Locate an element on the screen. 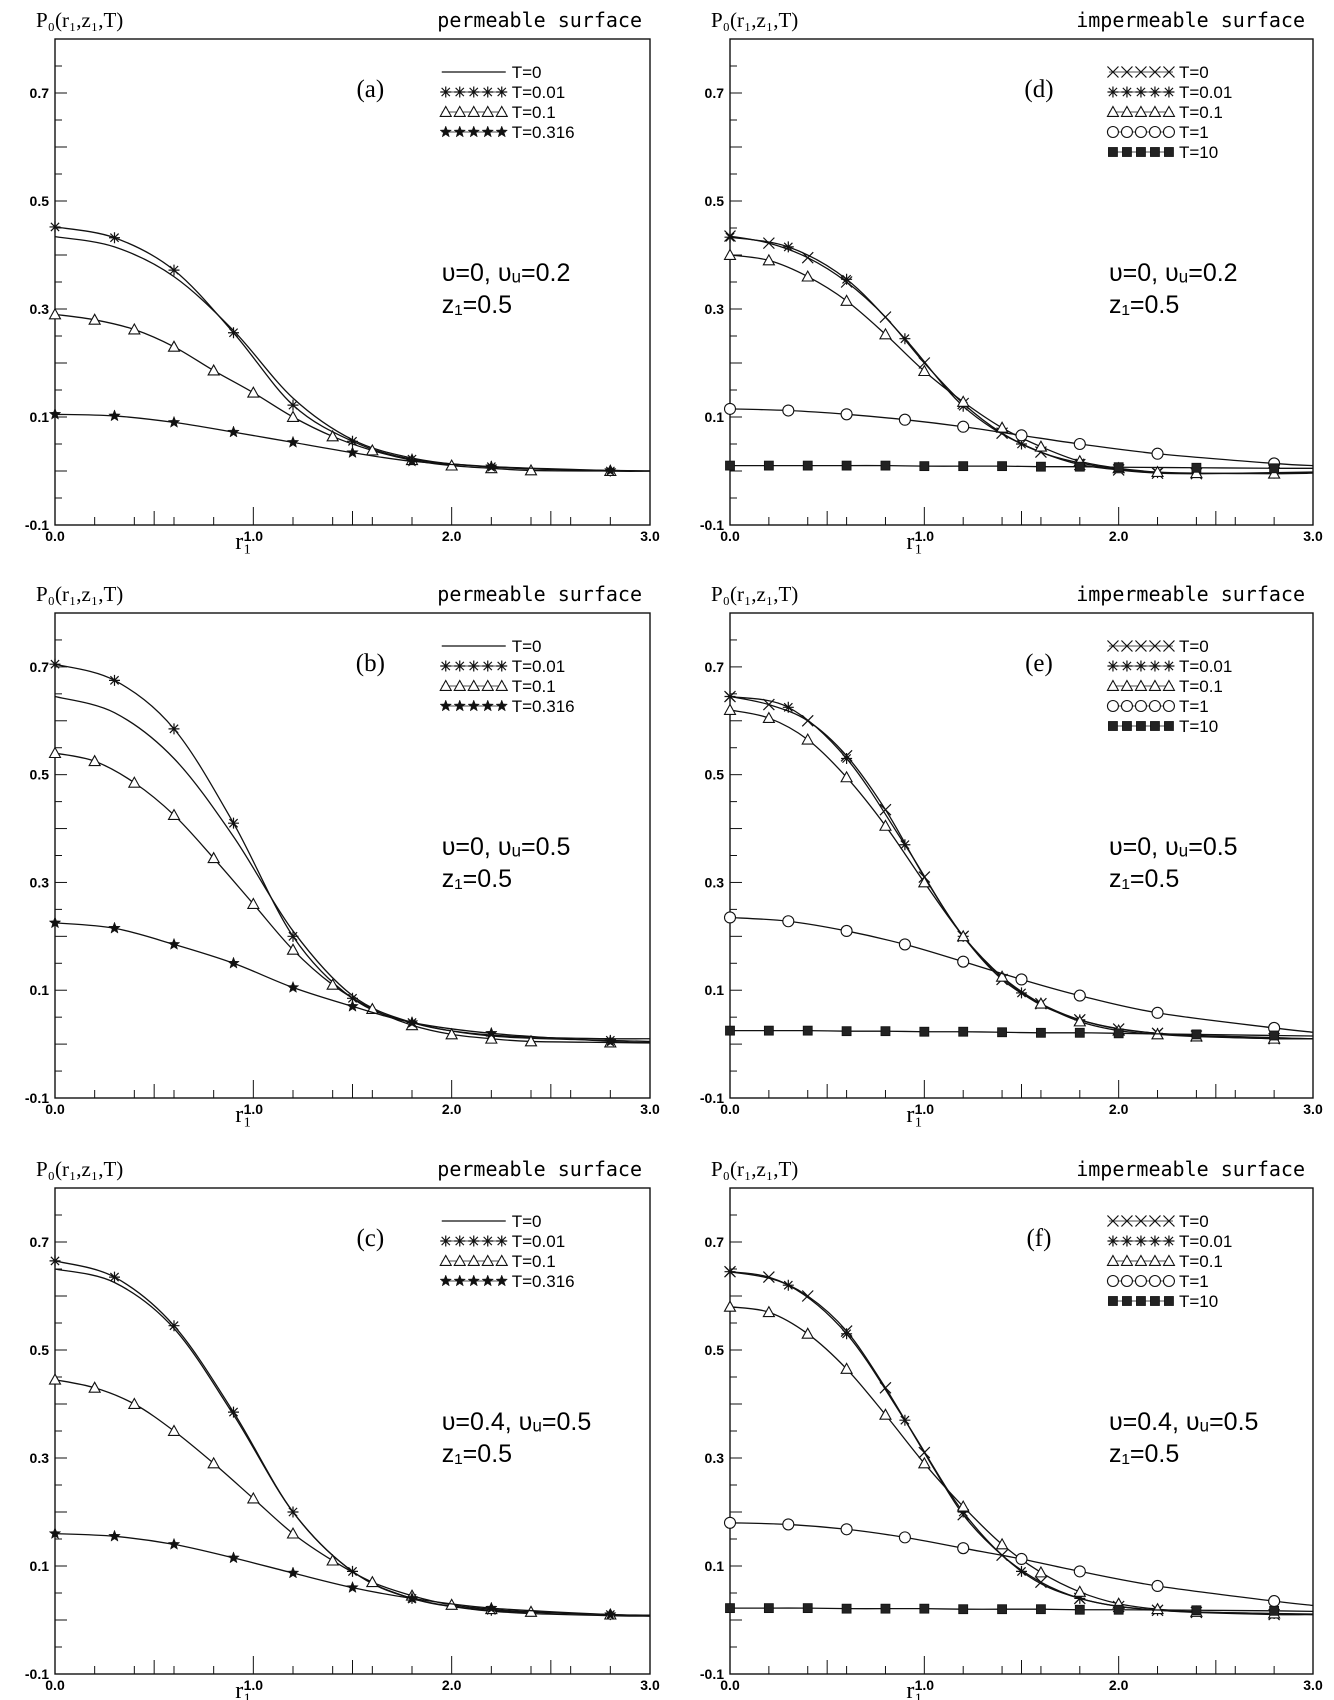 Image resolution: width=1334 pixels, height=1700 pixels. x-axis-label: r₁ is located at coordinates (914, 1115).